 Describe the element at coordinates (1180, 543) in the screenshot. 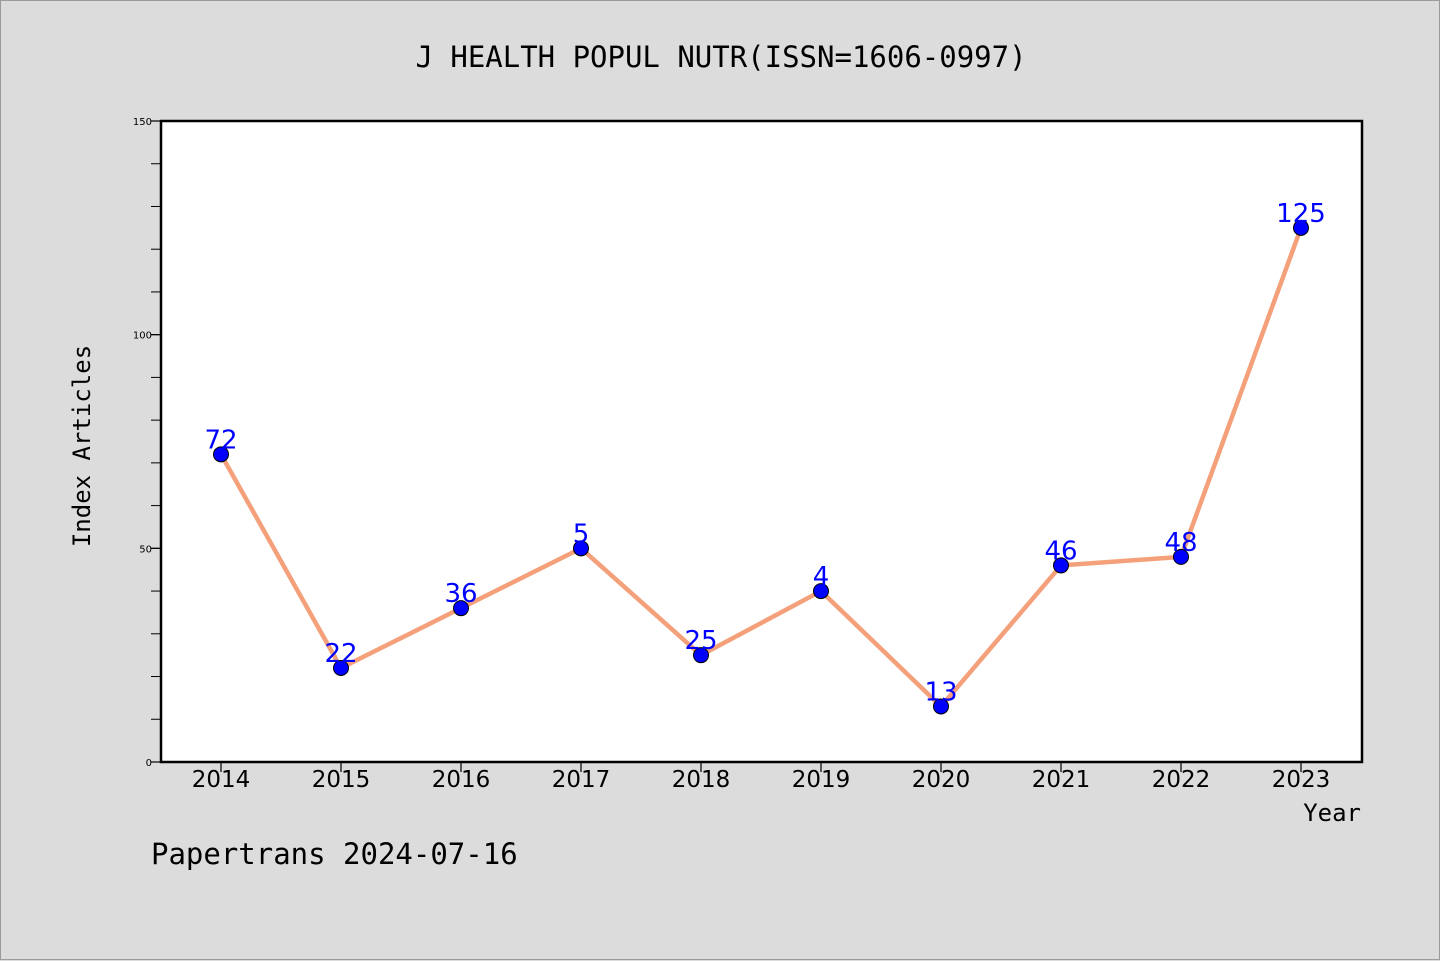

I see `data-label: 48` at that location.